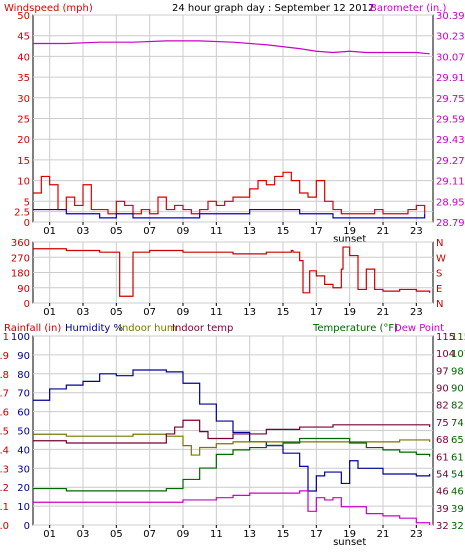 This screenshot has width=465, height=556. What do you see at coordinates (442, 423) in the screenshot?
I see `indoor-temp-tick-label: 75` at bounding box center [442, 423].